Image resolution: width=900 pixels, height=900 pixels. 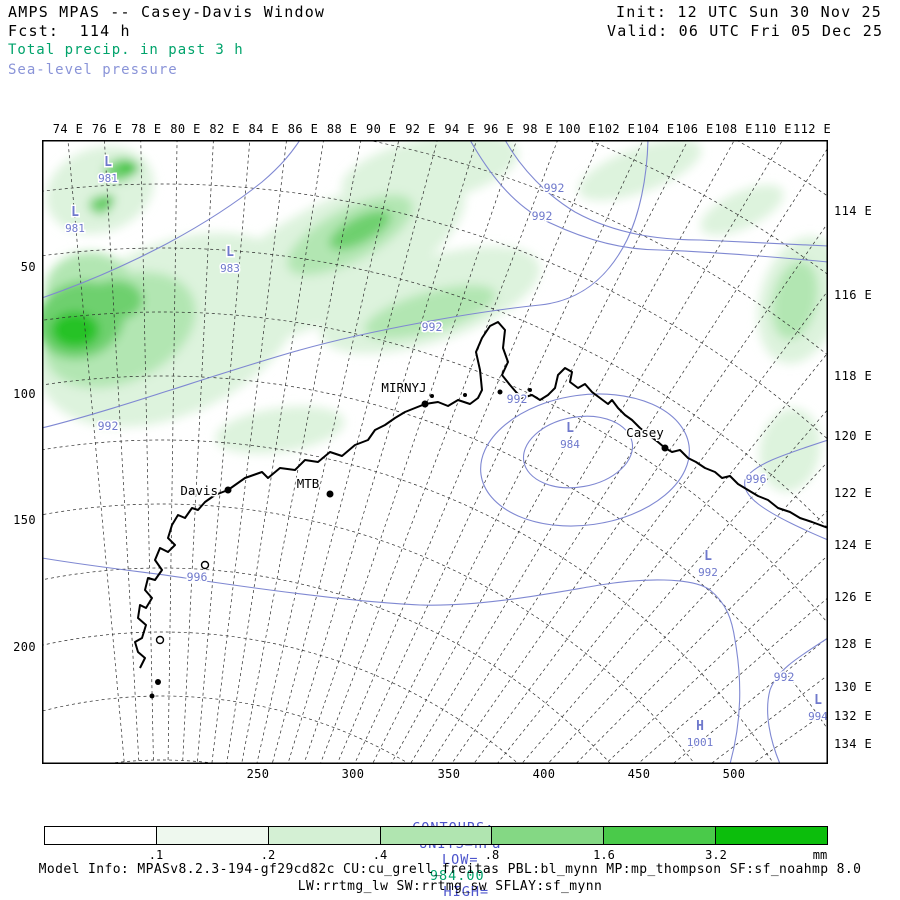 What do you see at coordinates (403, 387) in the screenshot?
I see `station-label: MIRNYJ` at bounding box center [403, 387].